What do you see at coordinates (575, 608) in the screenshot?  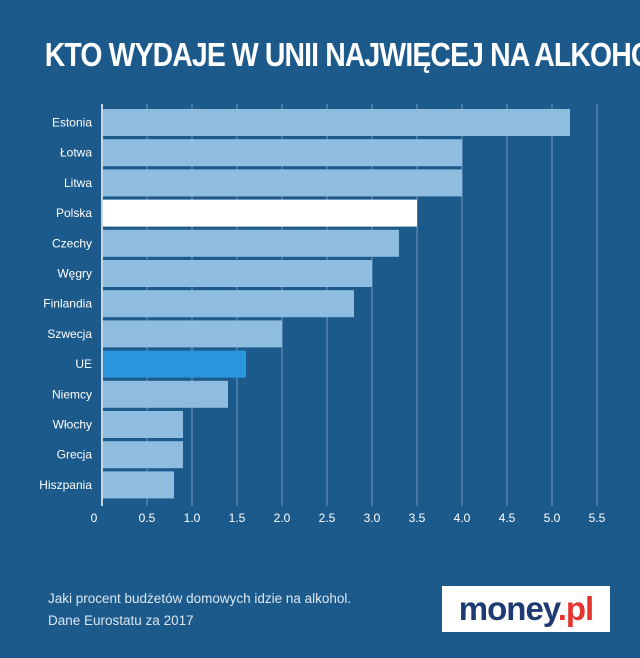 I see `logo-suffix: .pl` at bounding box center [575, 608].